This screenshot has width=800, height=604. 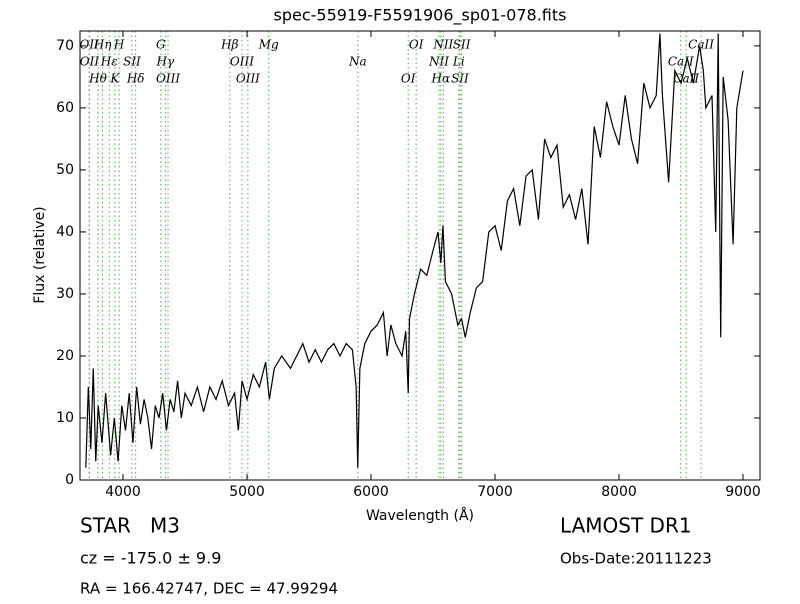 What do you see at coordinates (90, 62) in the screenshot?
I see `spectral-line-label: OII` at bounding box center [90, 62].